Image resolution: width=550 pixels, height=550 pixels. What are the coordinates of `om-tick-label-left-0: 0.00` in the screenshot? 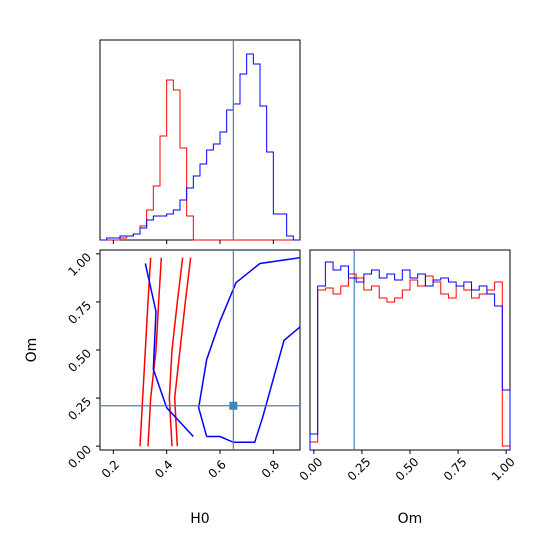 It's located at (79, 456).